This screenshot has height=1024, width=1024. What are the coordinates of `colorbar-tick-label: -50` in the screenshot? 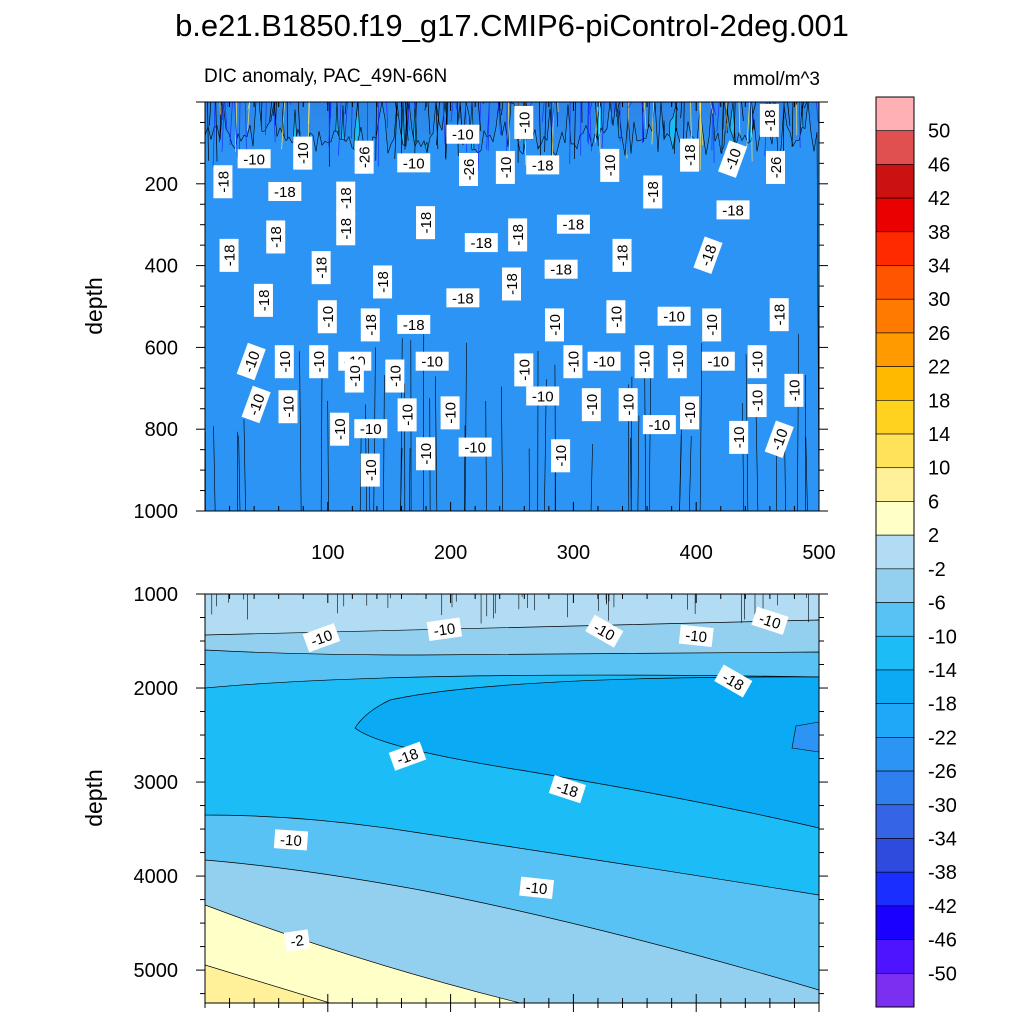 It's located at (942, 974).